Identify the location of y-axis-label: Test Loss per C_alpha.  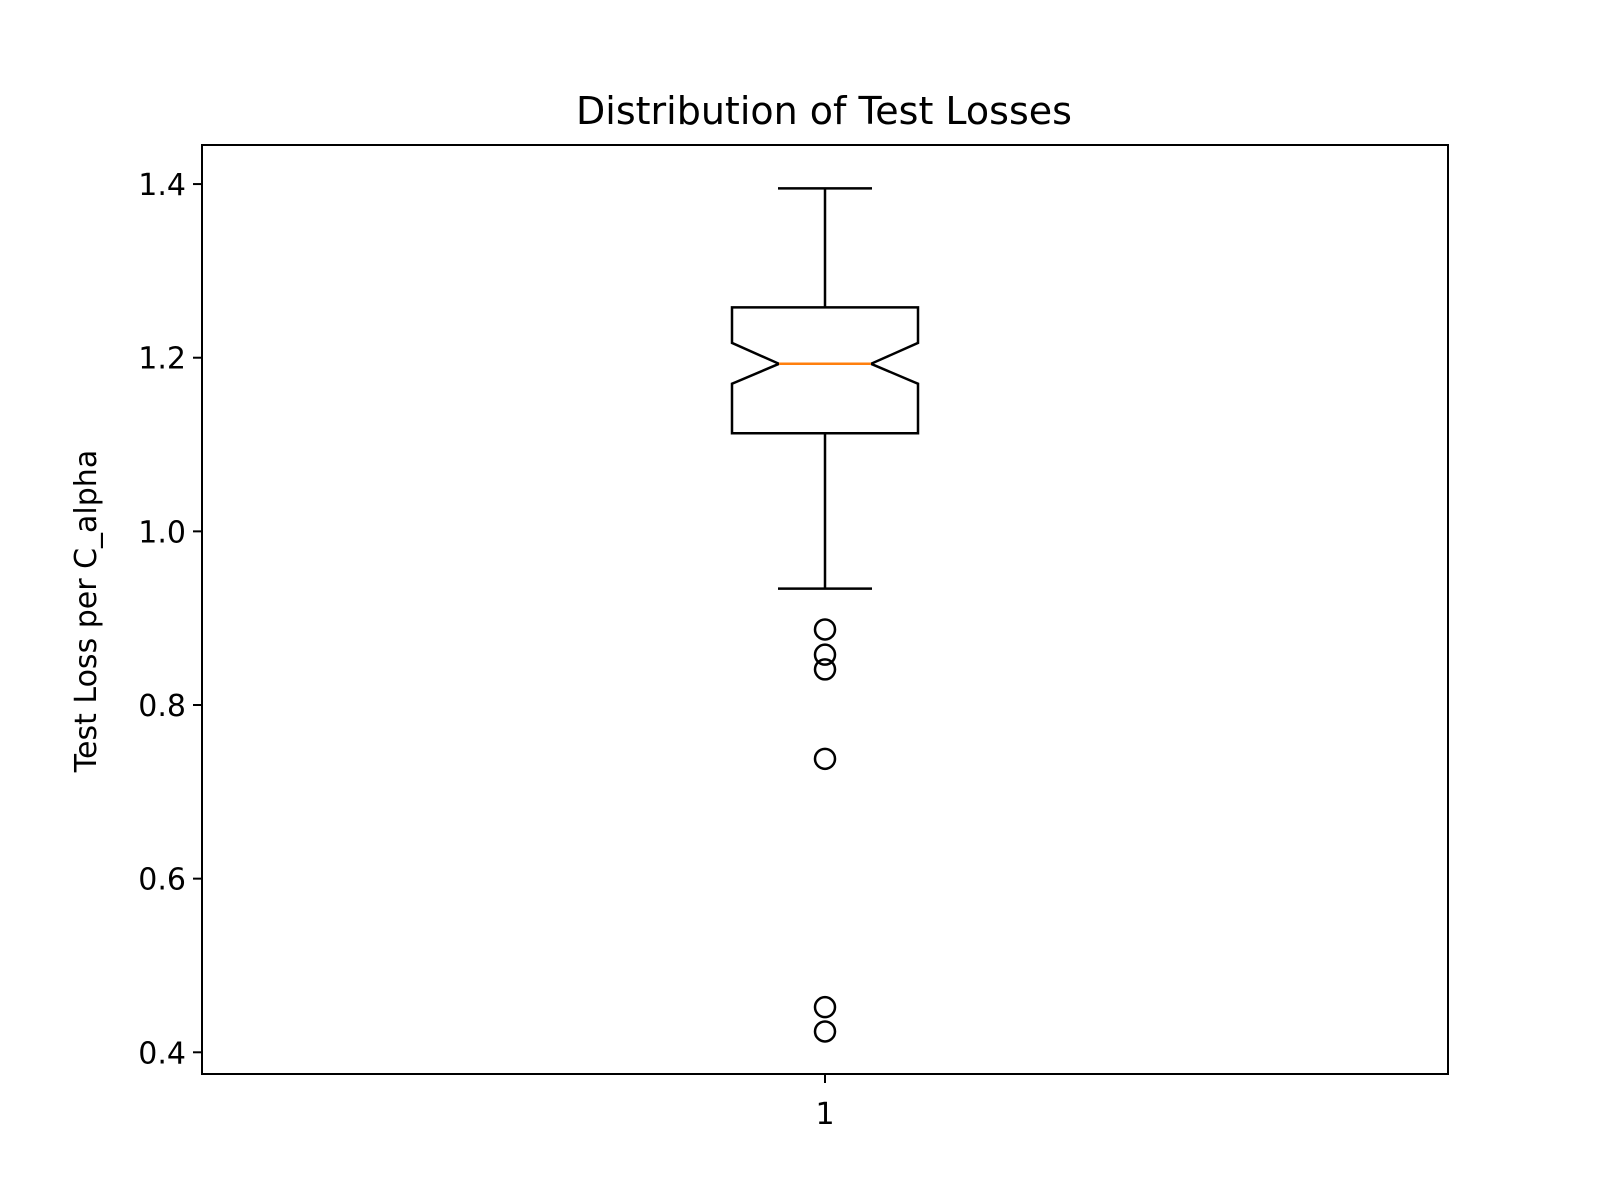
(86, 611).